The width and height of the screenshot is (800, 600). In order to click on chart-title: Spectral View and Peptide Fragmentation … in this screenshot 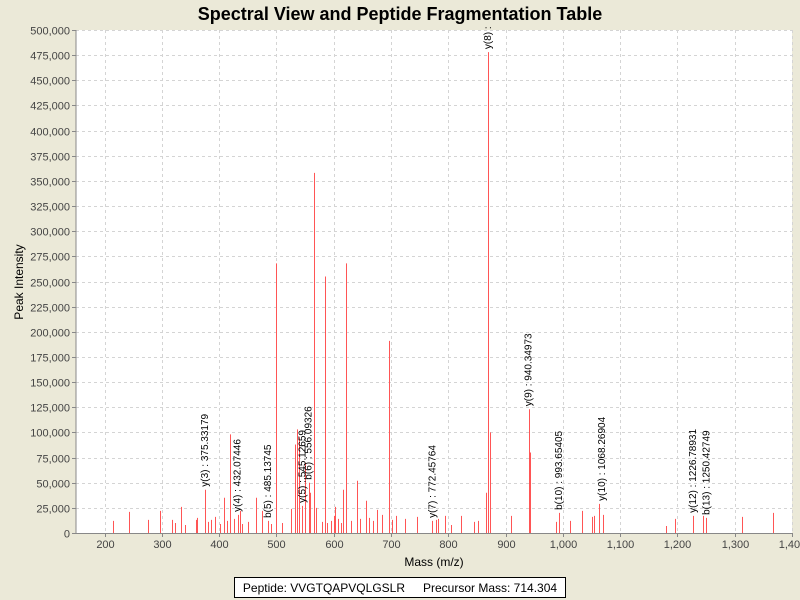, I will do `click(400, 14)`.